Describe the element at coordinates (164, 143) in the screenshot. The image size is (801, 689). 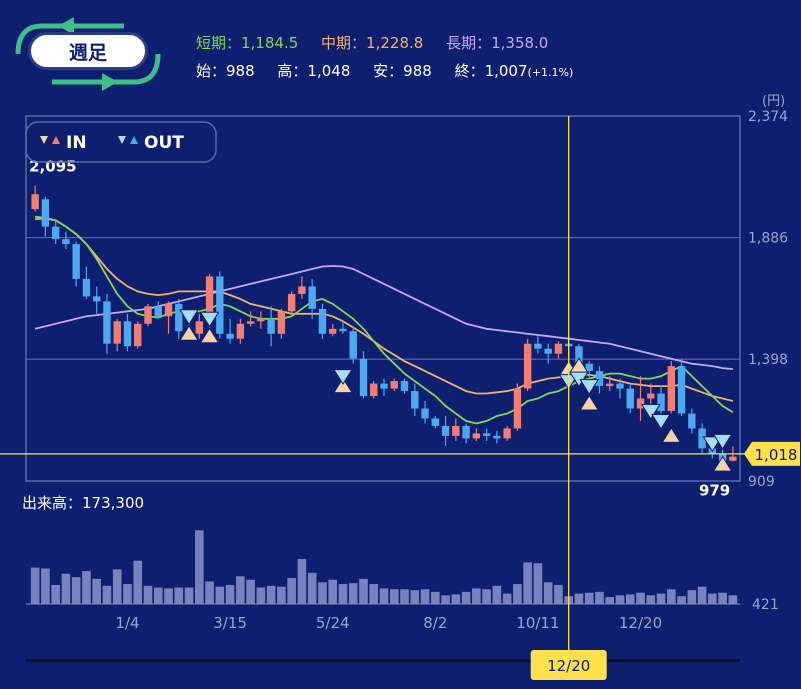
I see `out-legend-label: OUT` at that location.